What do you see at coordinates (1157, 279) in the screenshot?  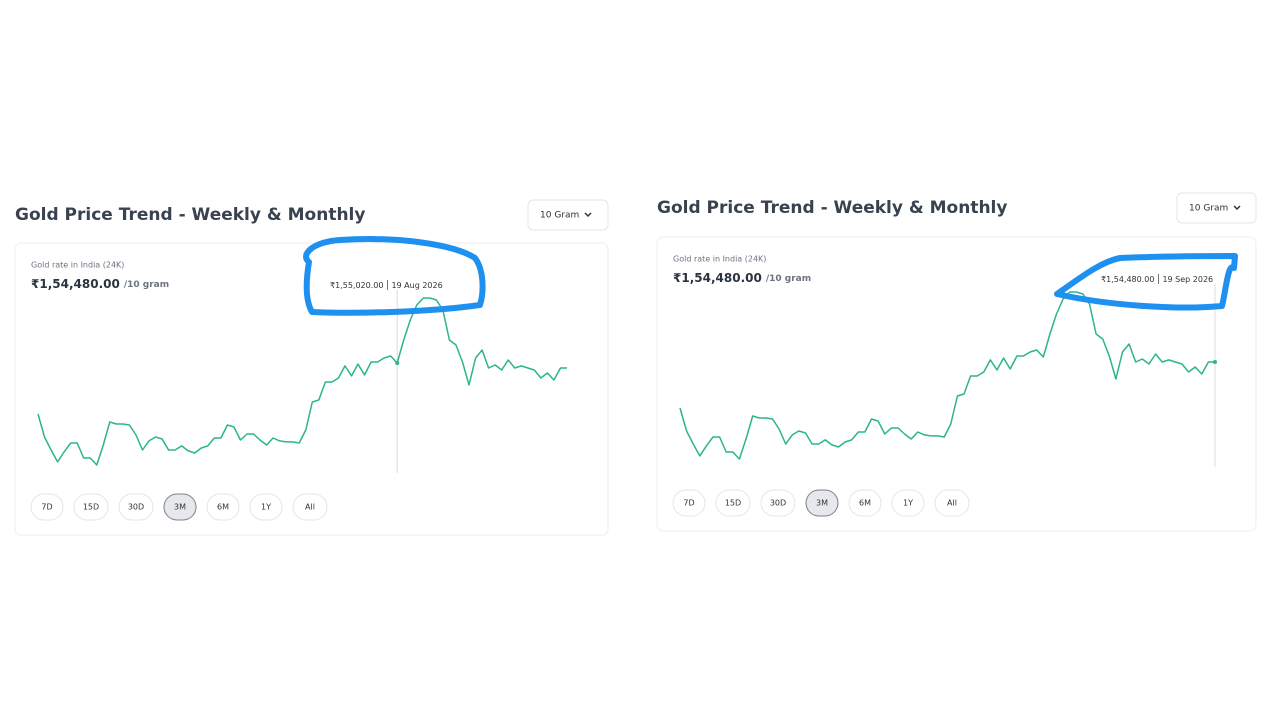 I see `tooltip: ₹1,54,480.00 19 Sep 2026` at bounding box center [1157, 279].